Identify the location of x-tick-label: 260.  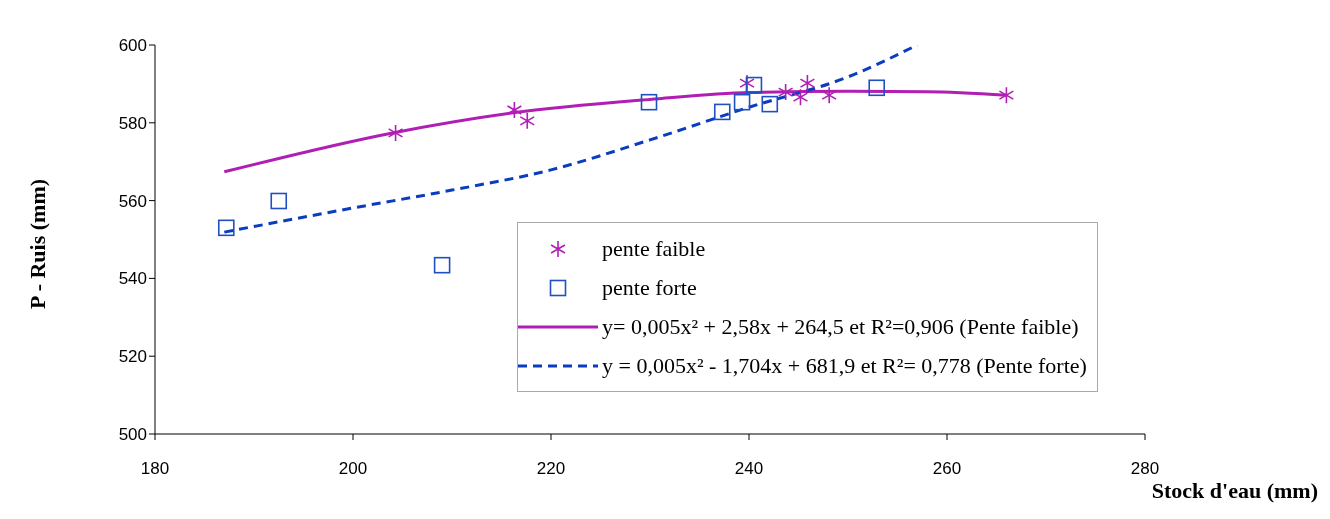
(947, 469).